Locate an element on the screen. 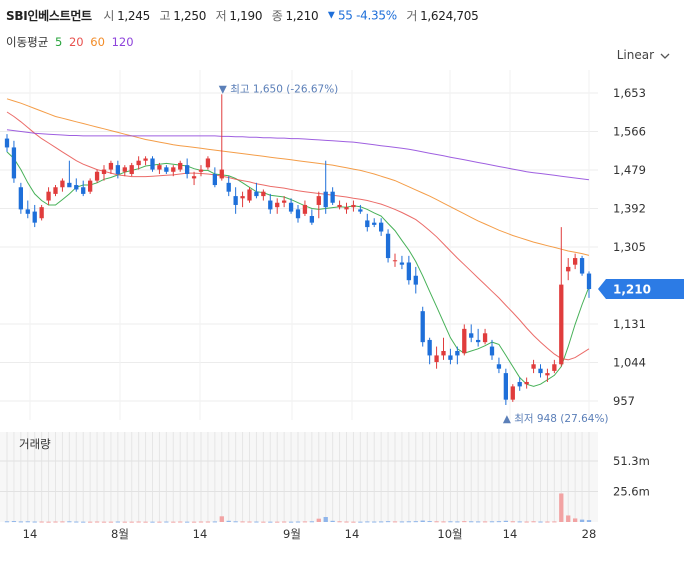  ma5-label: 5 is located at coordinates (58, 42).